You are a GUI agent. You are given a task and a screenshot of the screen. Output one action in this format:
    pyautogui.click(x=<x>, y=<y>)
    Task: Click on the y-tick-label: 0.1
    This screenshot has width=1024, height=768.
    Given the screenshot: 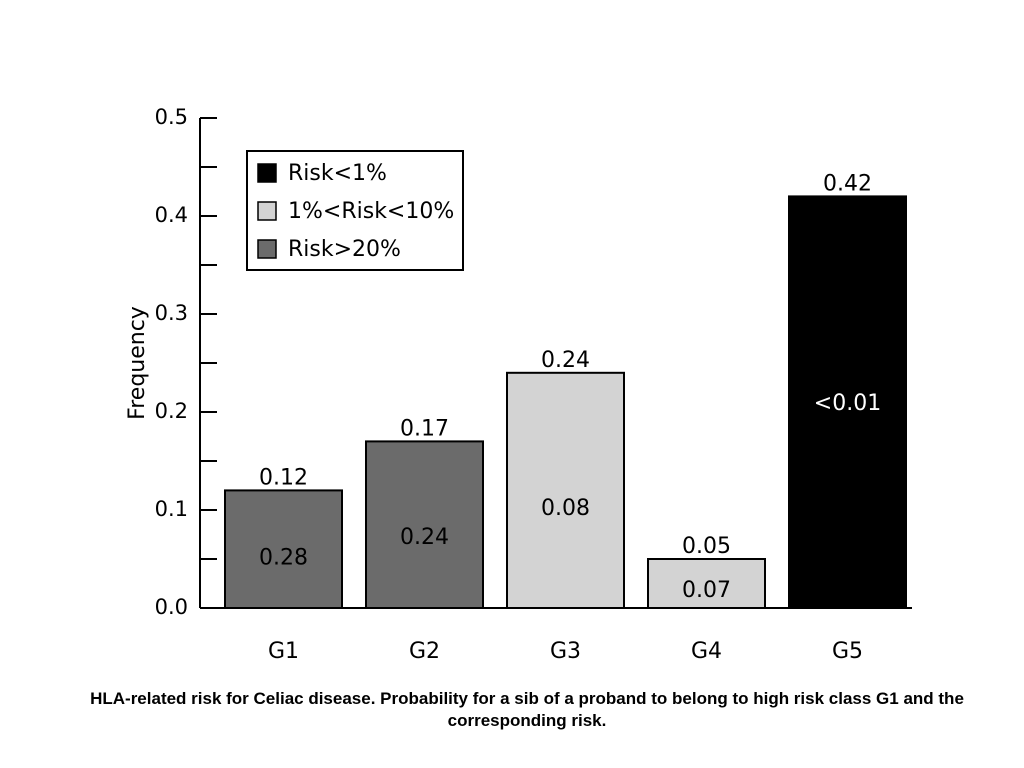 What is the action you would take?
    pyautogui.click(x=171, y=509)
    